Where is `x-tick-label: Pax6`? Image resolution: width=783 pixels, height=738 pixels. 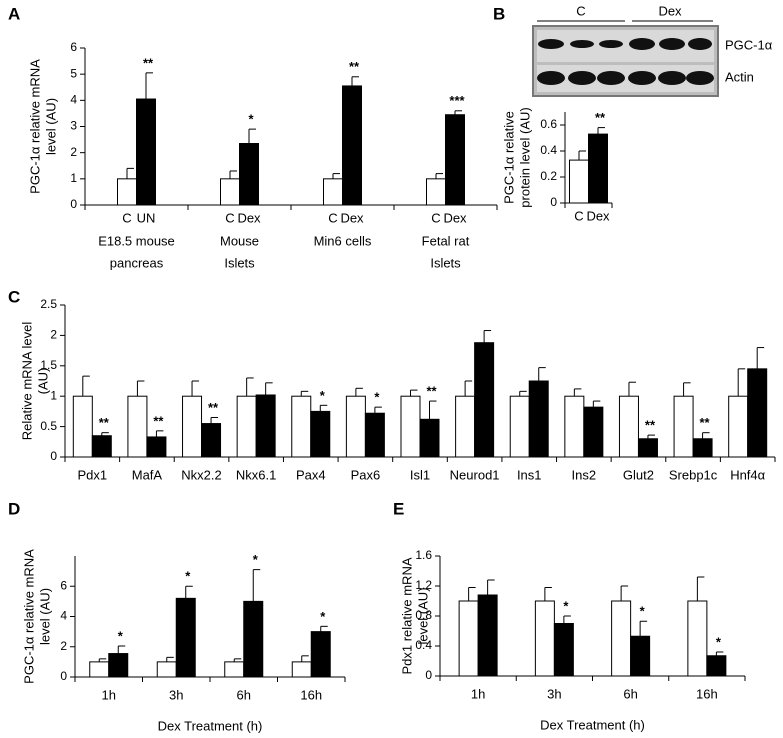
x-tick-label: Pax6 is located at coordinates (366, 474).